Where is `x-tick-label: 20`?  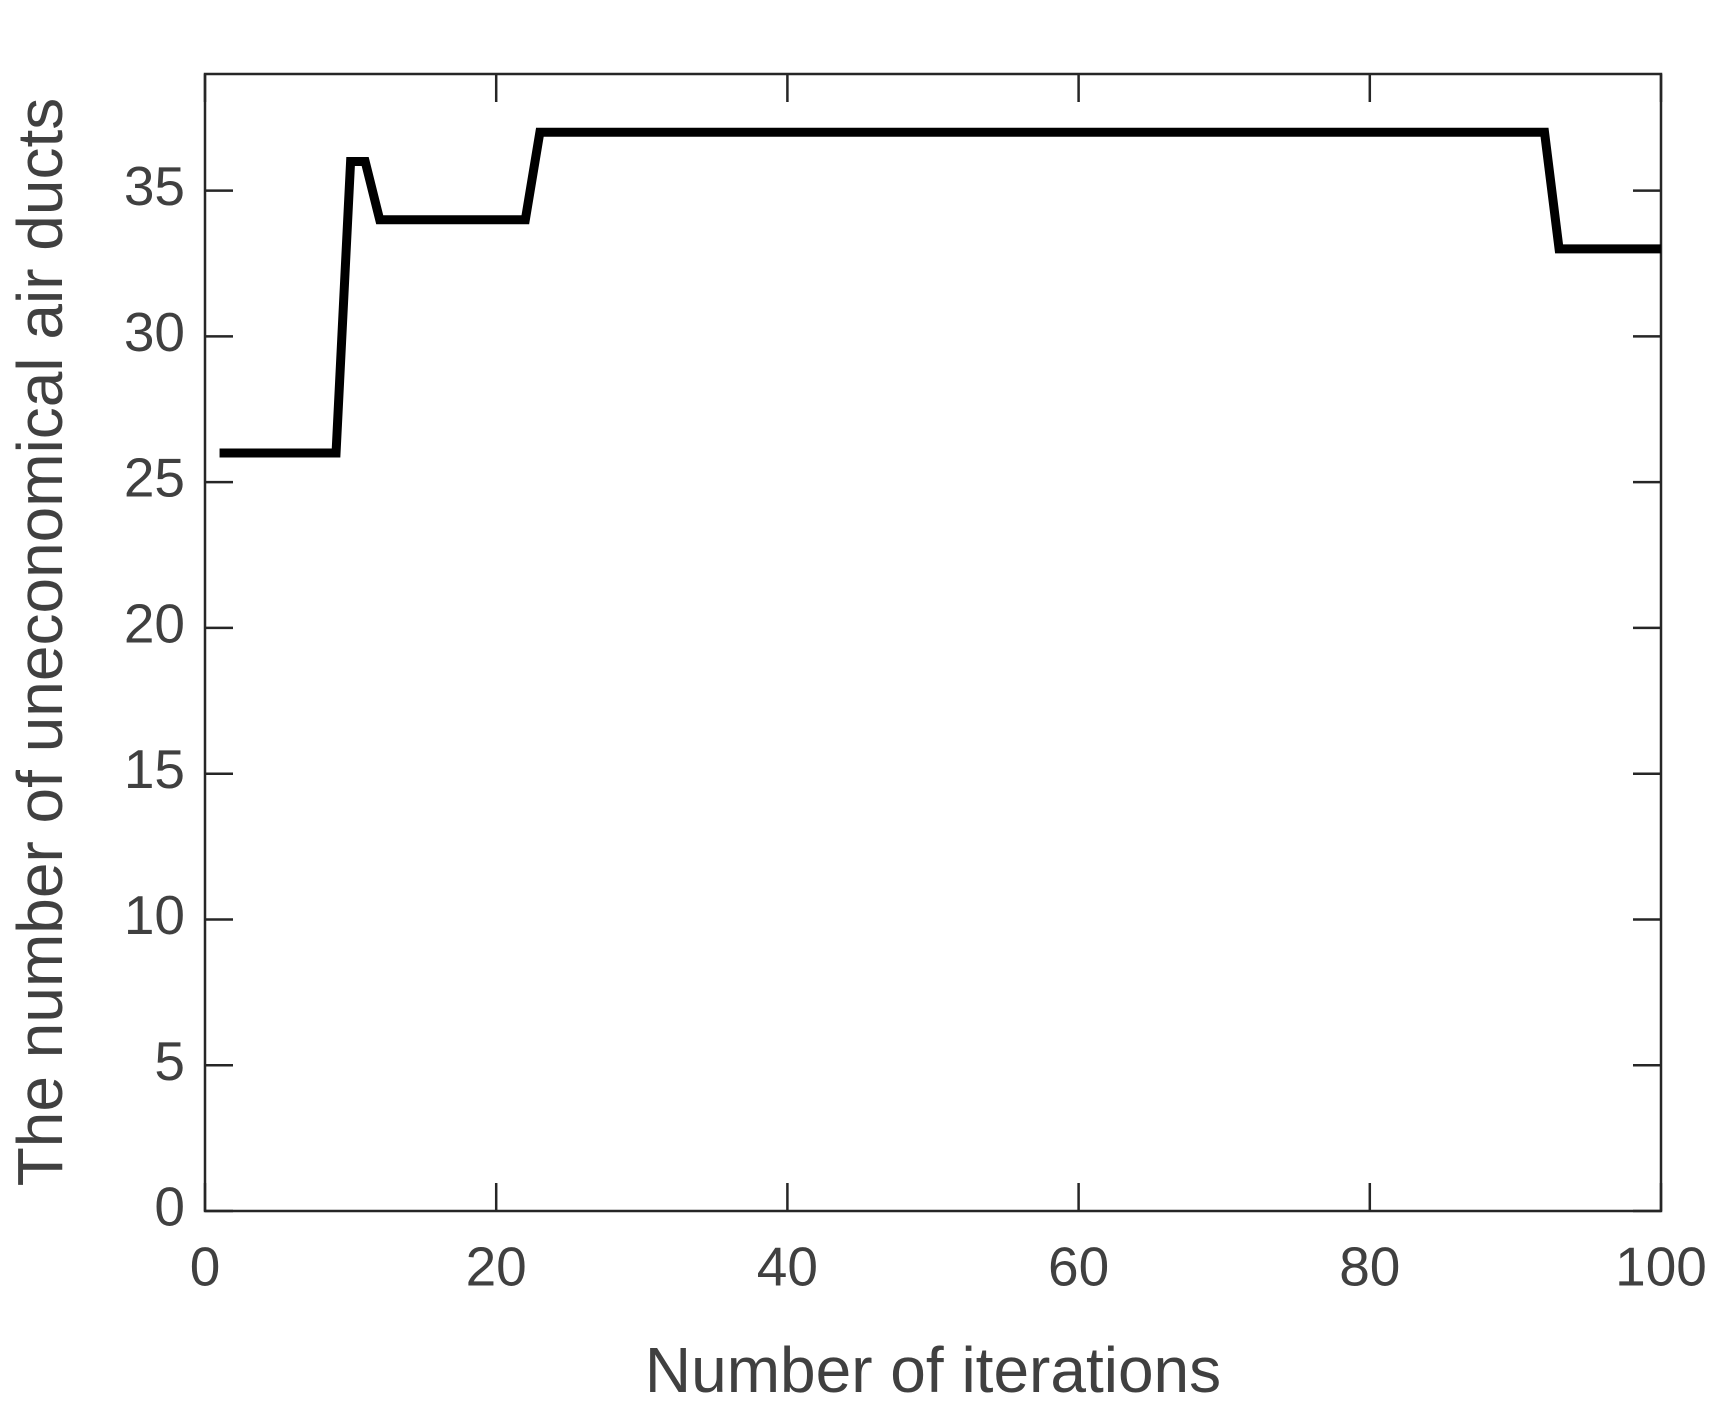 x-tick-label: 20 is located at coordinates (496, 1267).